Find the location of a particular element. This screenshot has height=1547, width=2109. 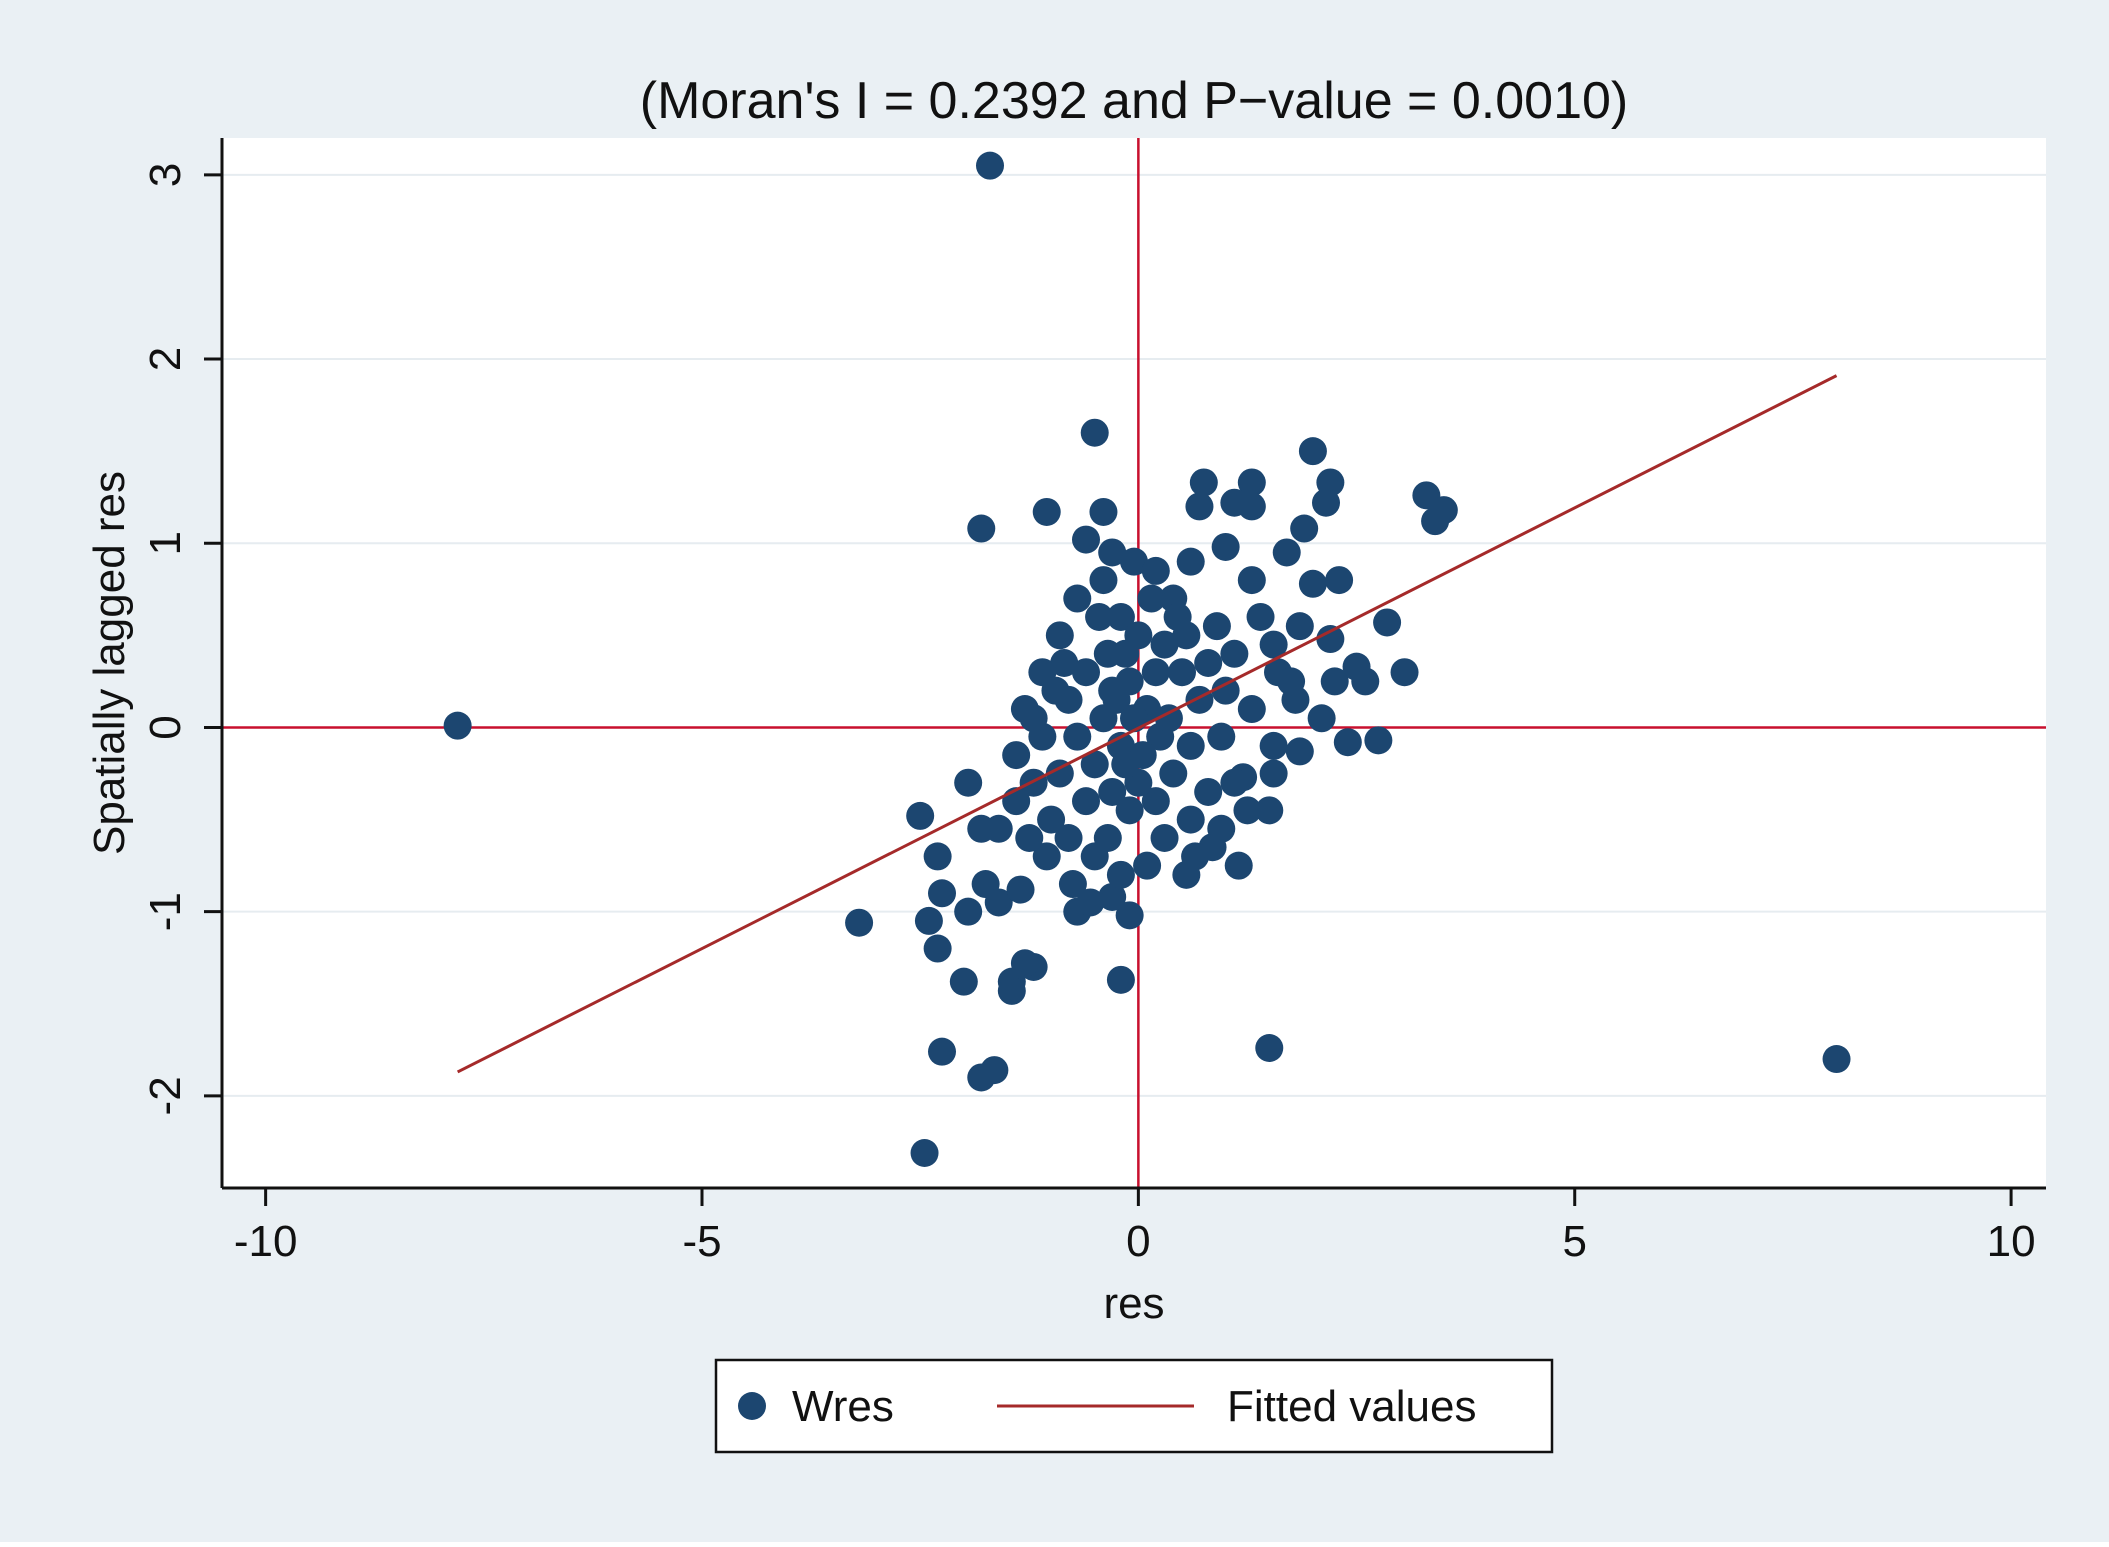

x-tick-label: 0 is located at coordinates (1138, 1241).